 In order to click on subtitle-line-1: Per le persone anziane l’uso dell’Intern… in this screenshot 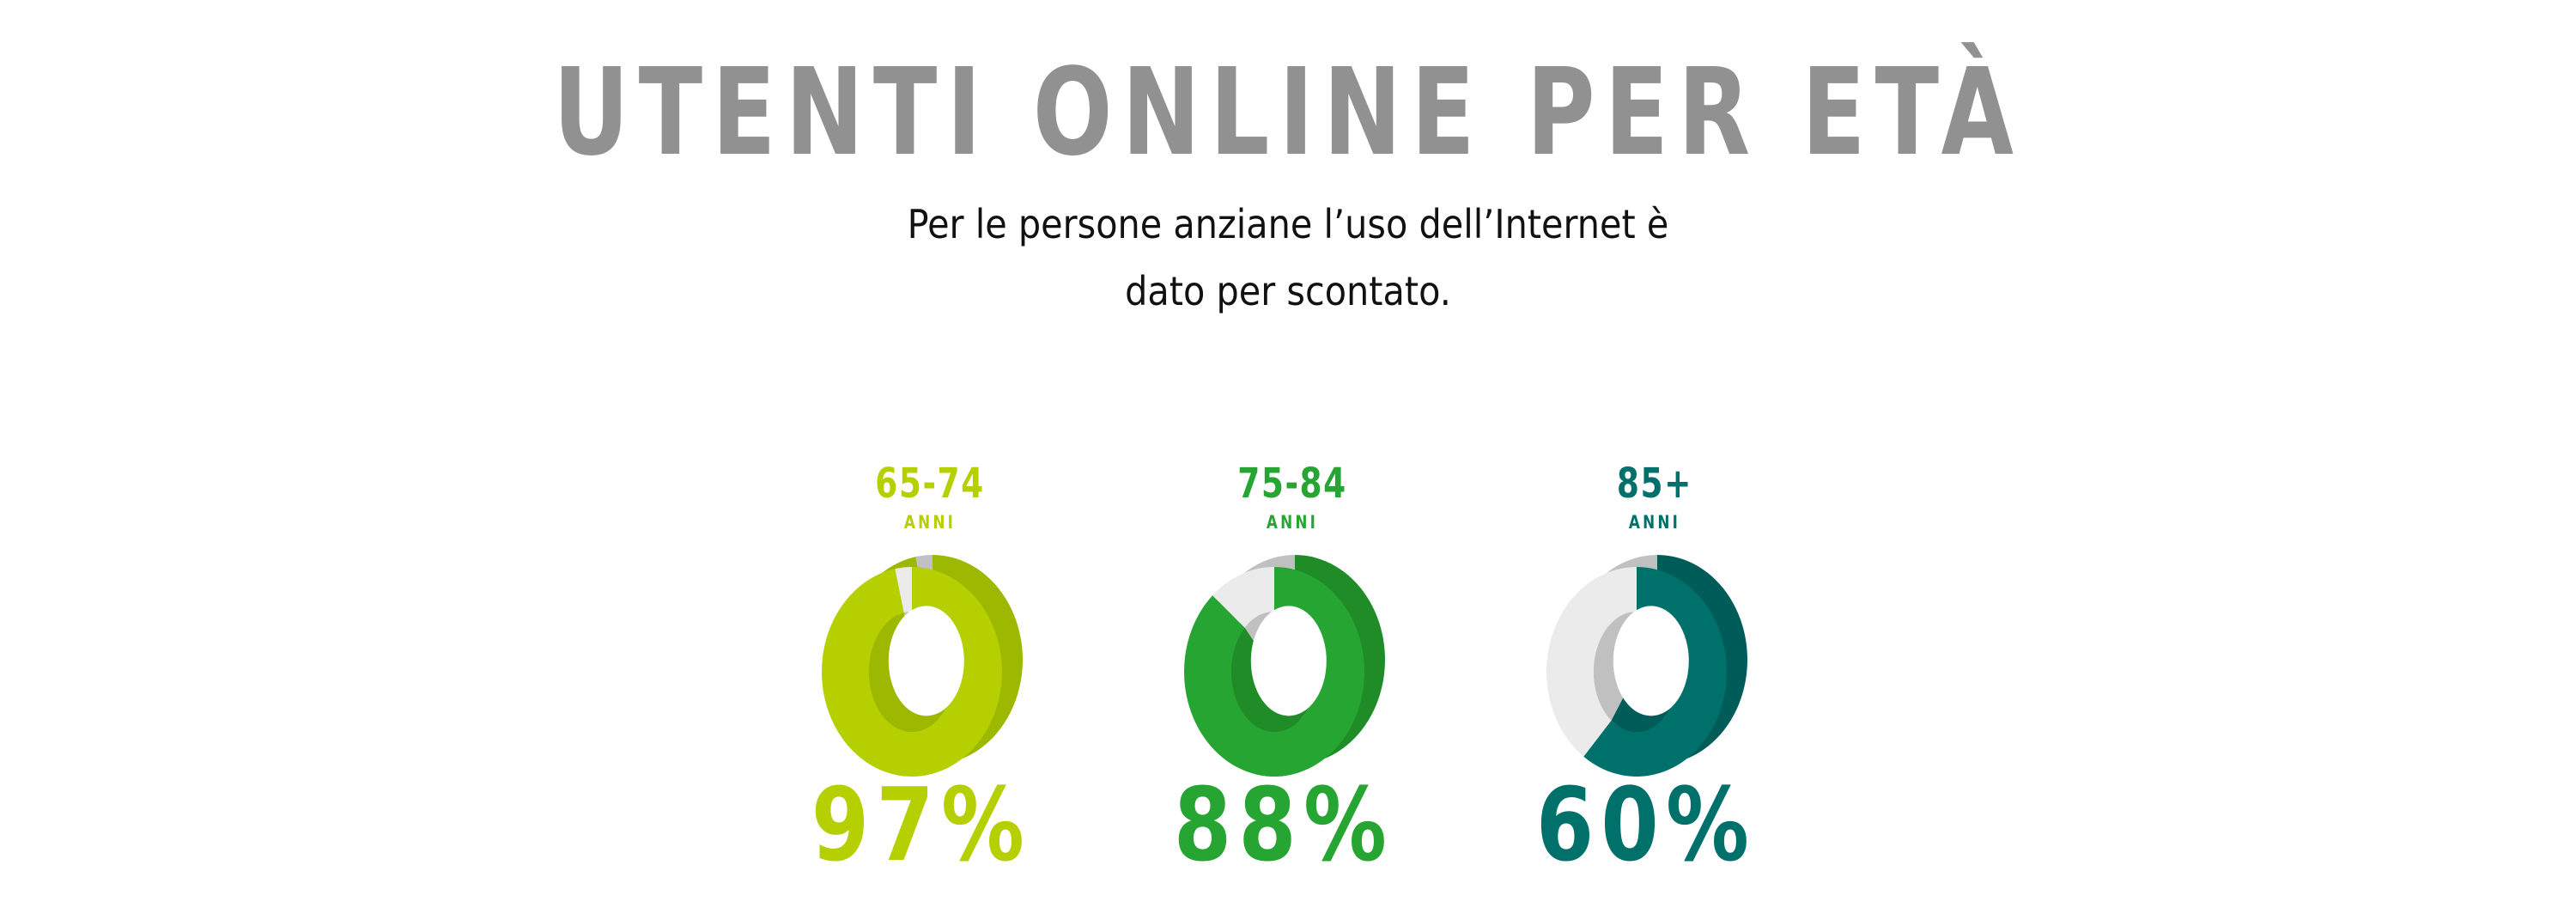, I will do `click(1288, 224)`.